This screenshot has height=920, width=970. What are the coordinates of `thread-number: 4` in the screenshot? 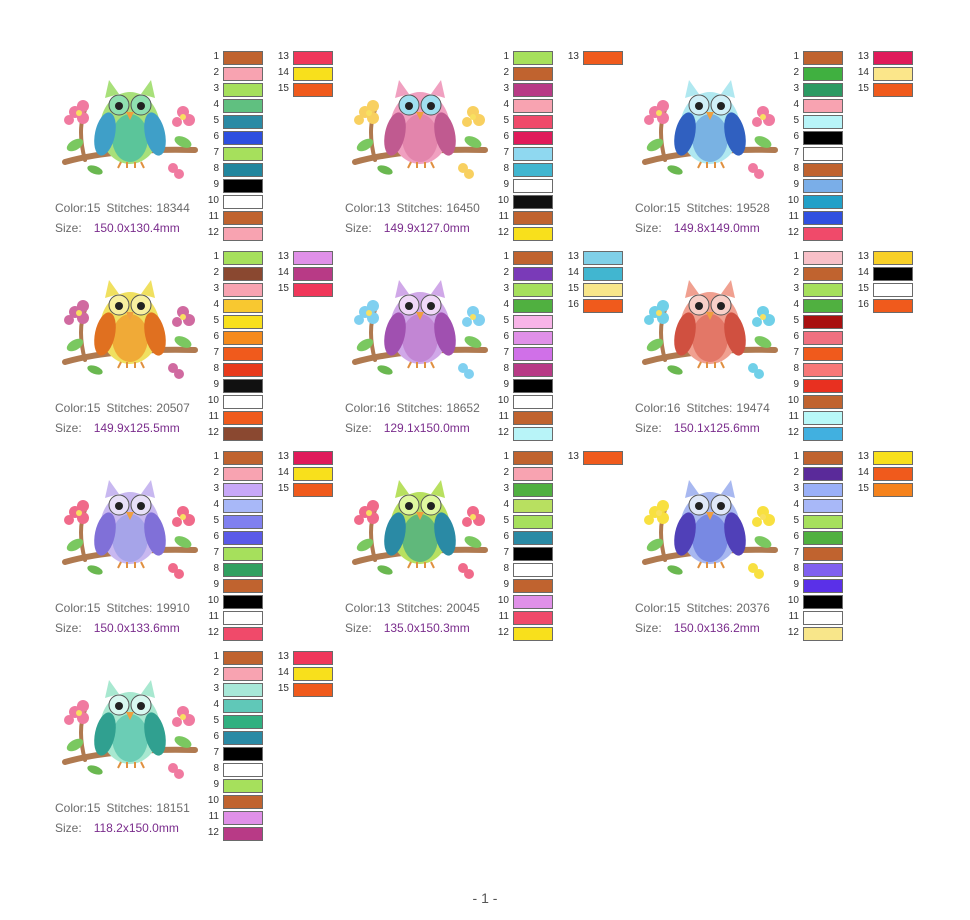 It's located at (506, 304).